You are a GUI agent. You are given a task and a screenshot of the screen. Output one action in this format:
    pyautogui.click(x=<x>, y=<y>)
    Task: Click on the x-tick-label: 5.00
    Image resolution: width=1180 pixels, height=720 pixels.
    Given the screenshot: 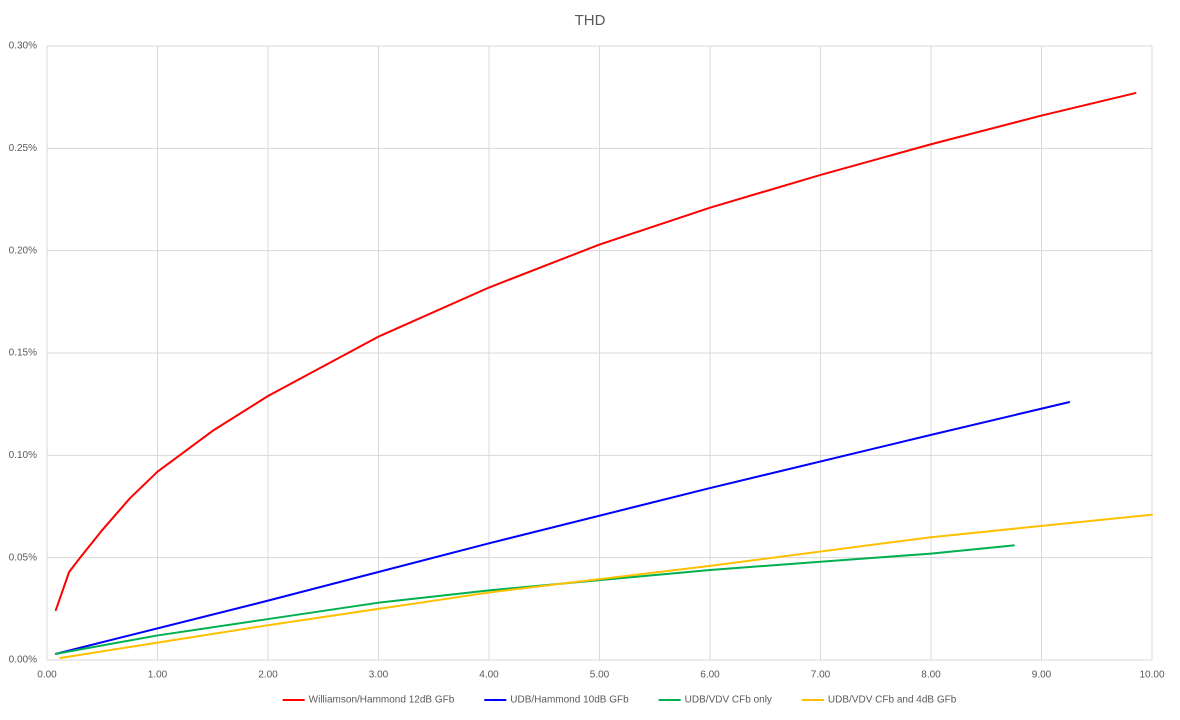 What is the action you would take?
    pyautogui.click(x=600, y=675)
    